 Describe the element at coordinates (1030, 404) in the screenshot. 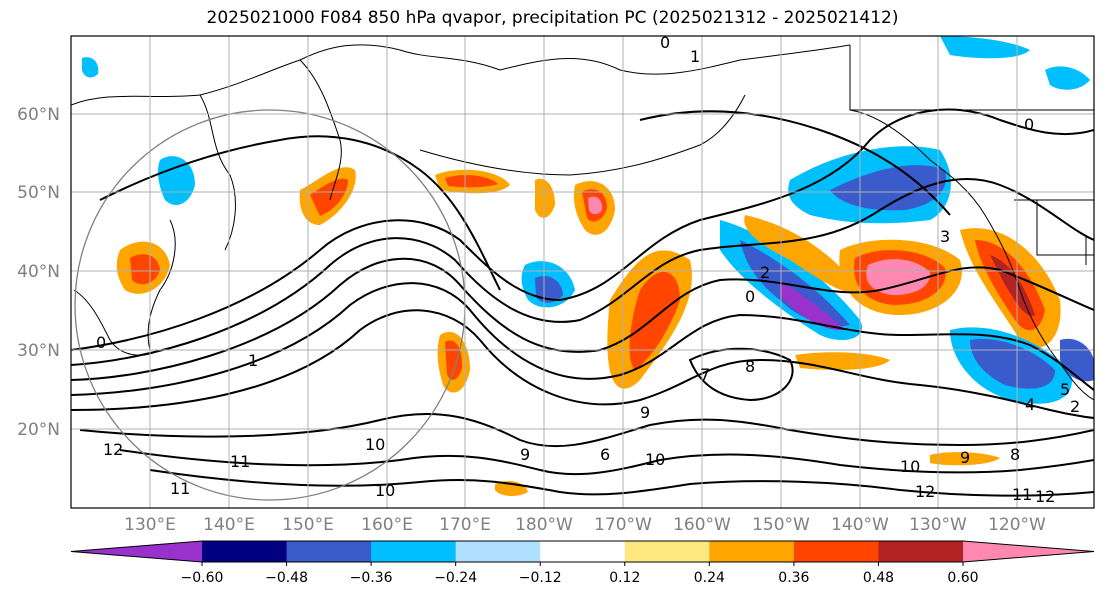

I see `contour-label: 4` at that location.